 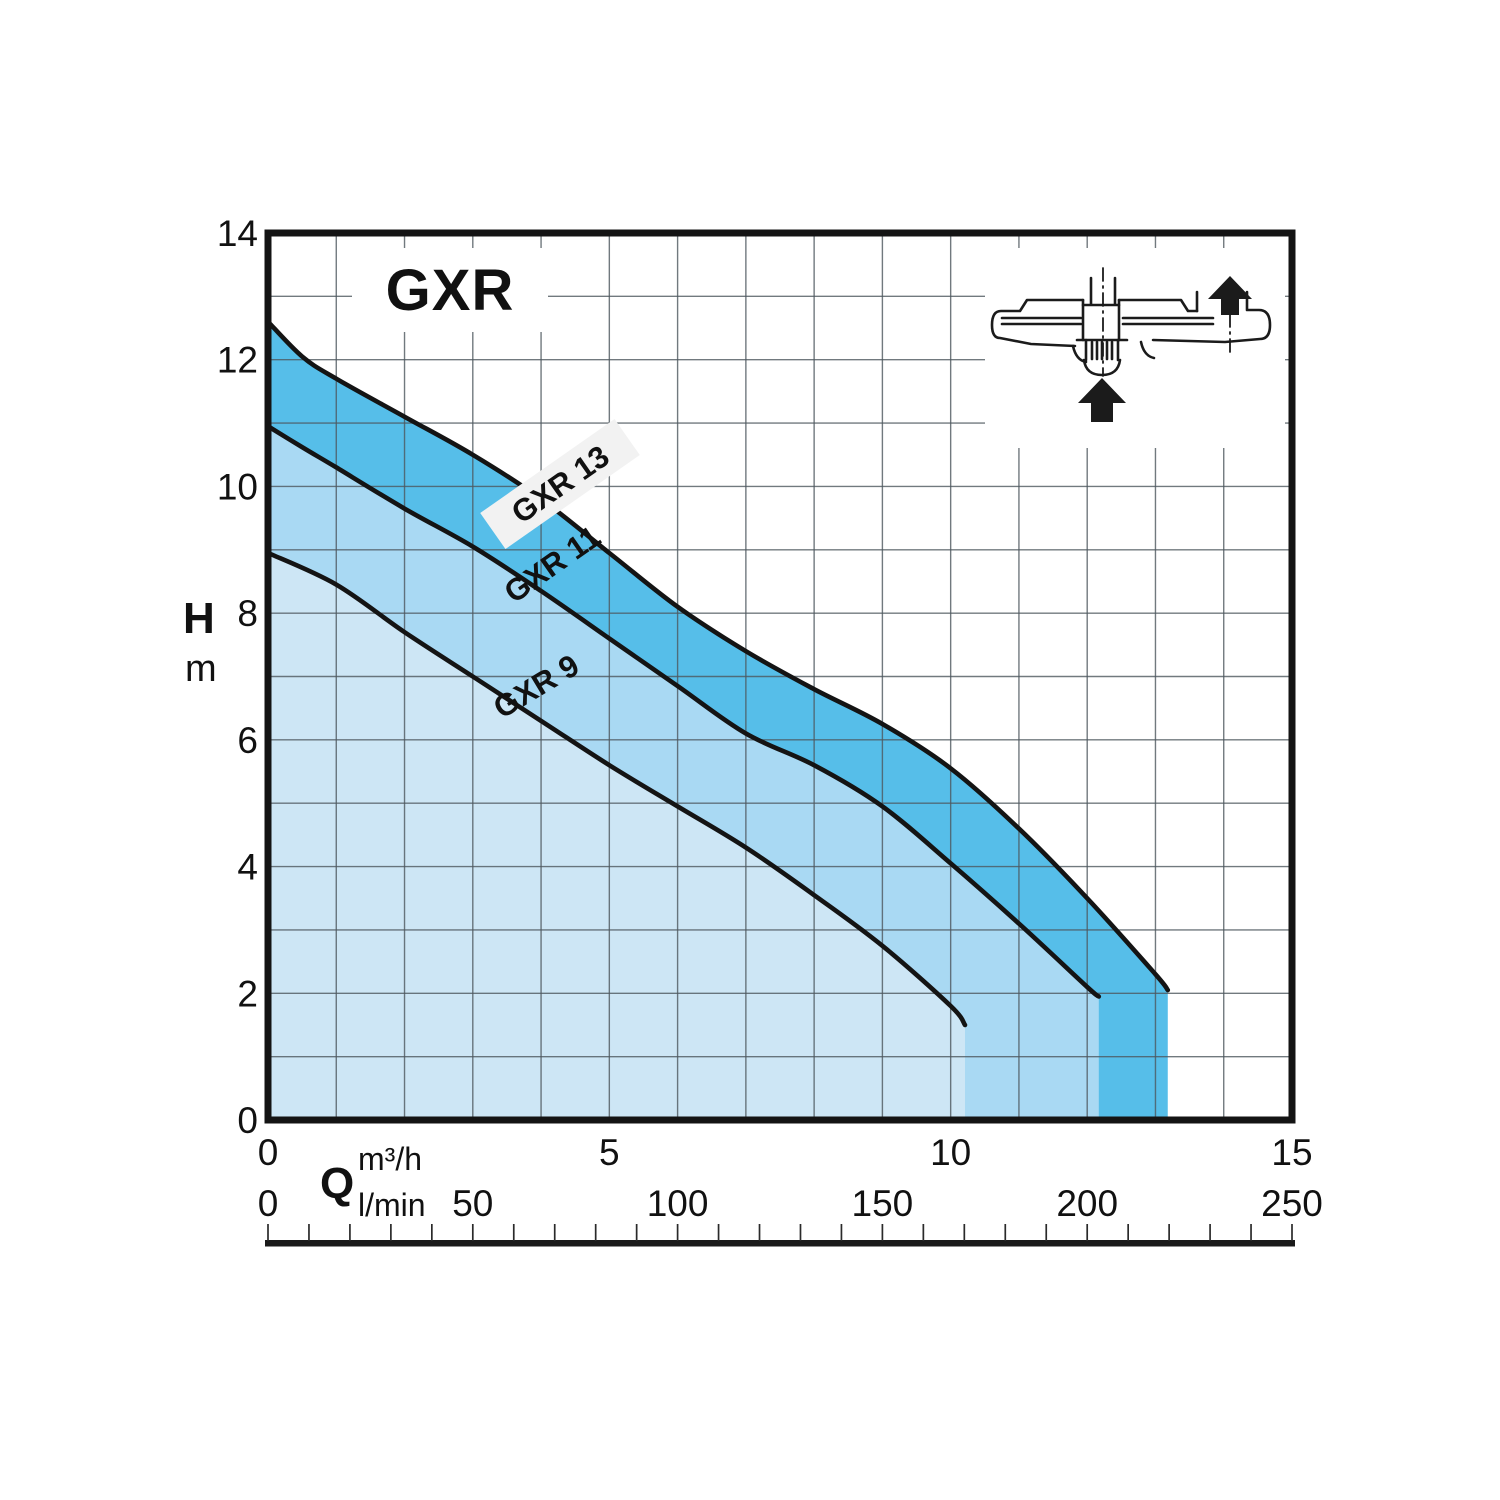 What do you see at coordinates (1292, 1203) in the screenshot?
I see `x-tick-label-lmin: 250` at bounding box center [1292, 1203].